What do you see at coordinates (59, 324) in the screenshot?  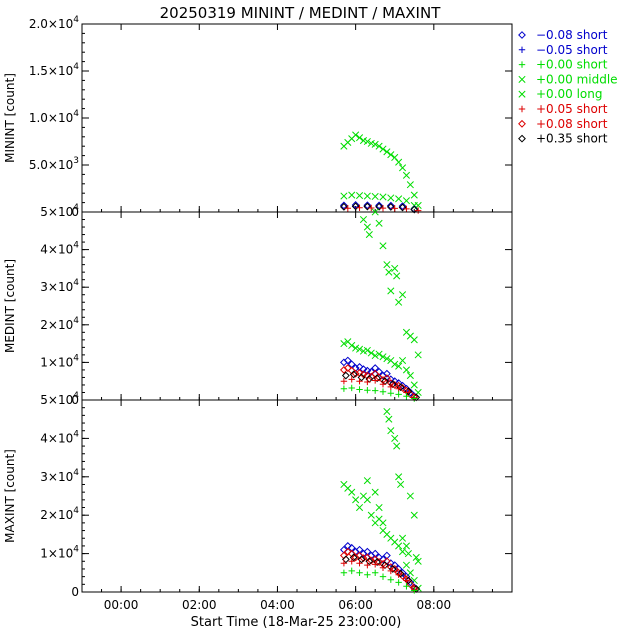 I see `y-tick-label: 2×104` at bounding box center [59, 324].